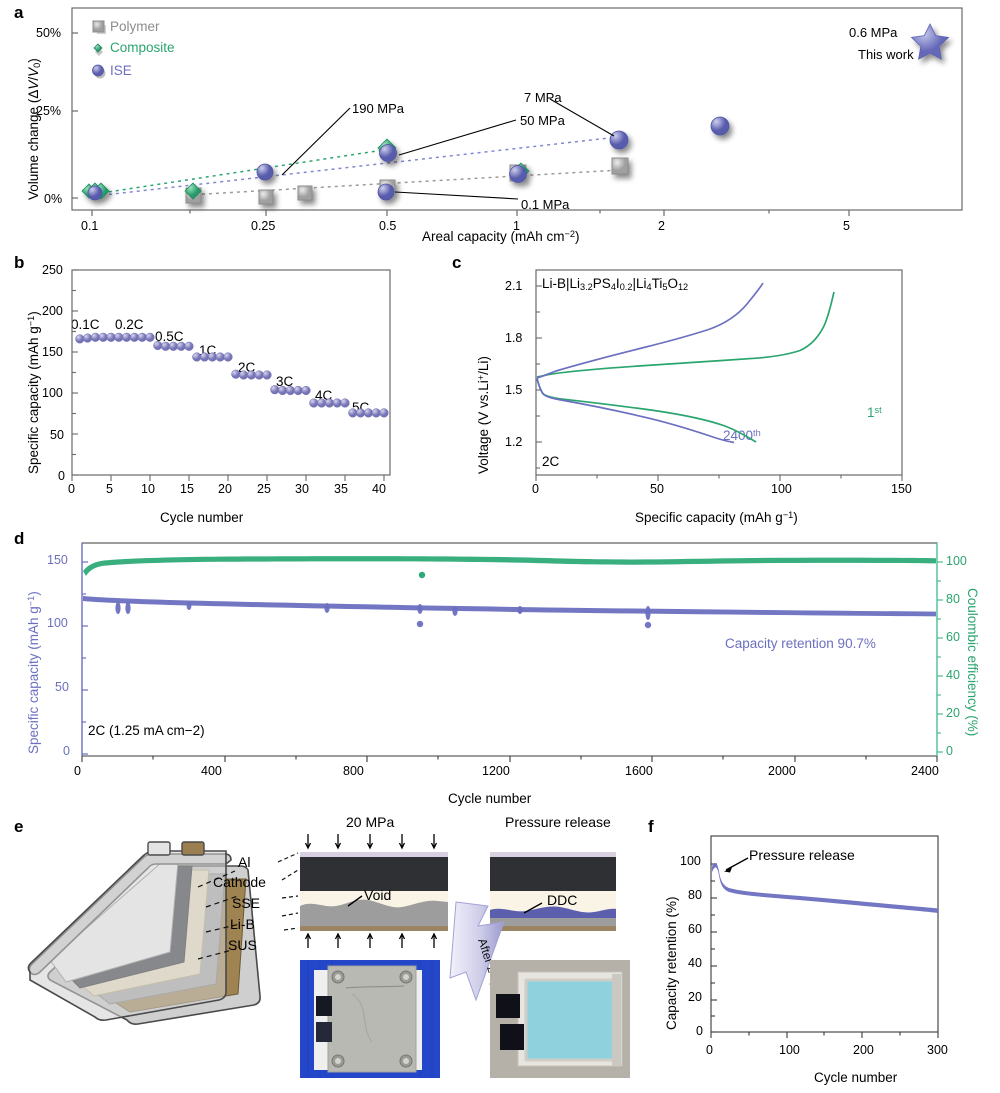  I want to click on panel-d-xtick-800: 800, so click(353, 771).